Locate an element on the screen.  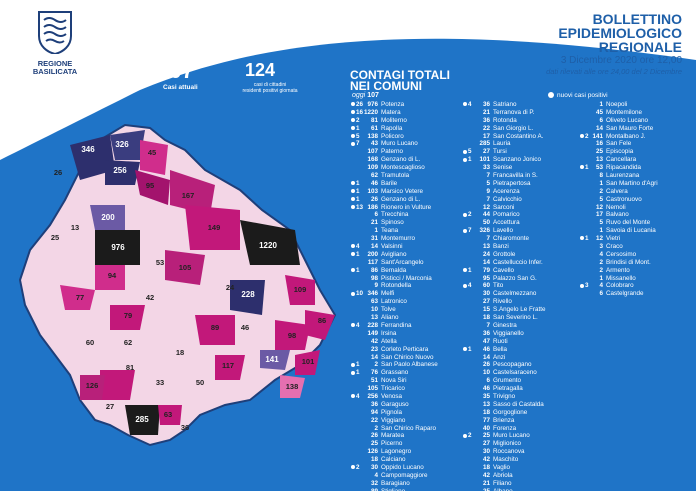
municipality-name: S.Angelo Le Fratte is located at coordinates (519, 310).